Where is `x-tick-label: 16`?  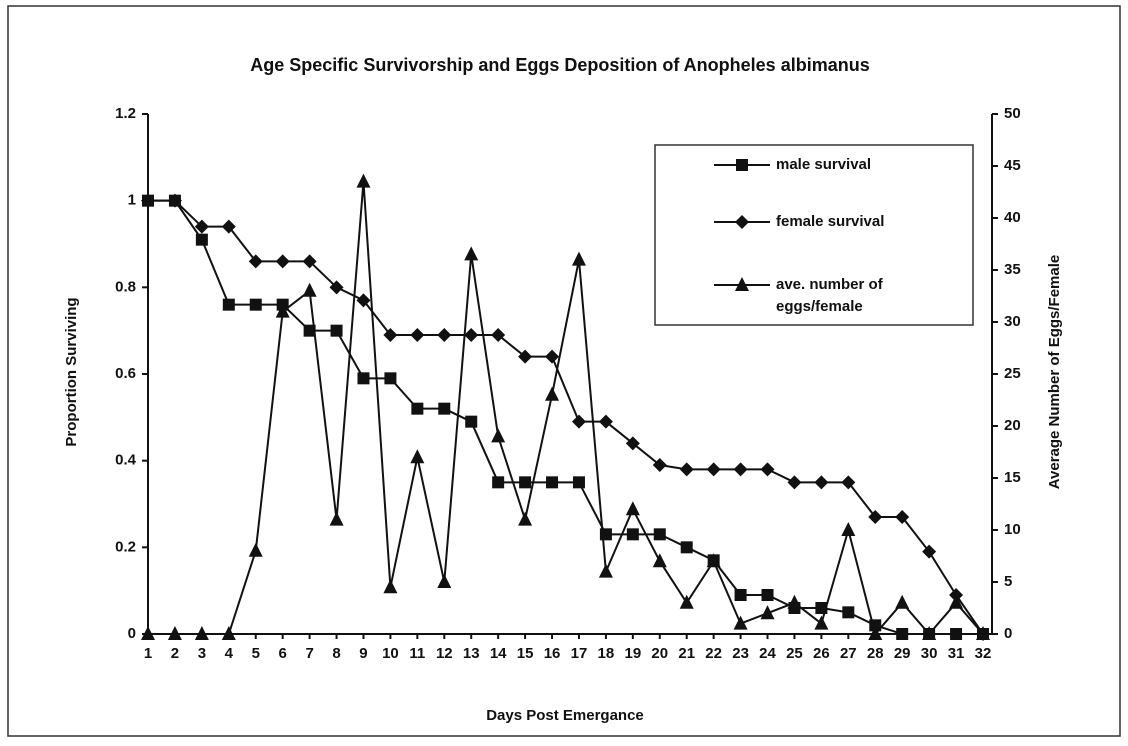 x-tick-label: 16 is located at coordinates (552, 653).